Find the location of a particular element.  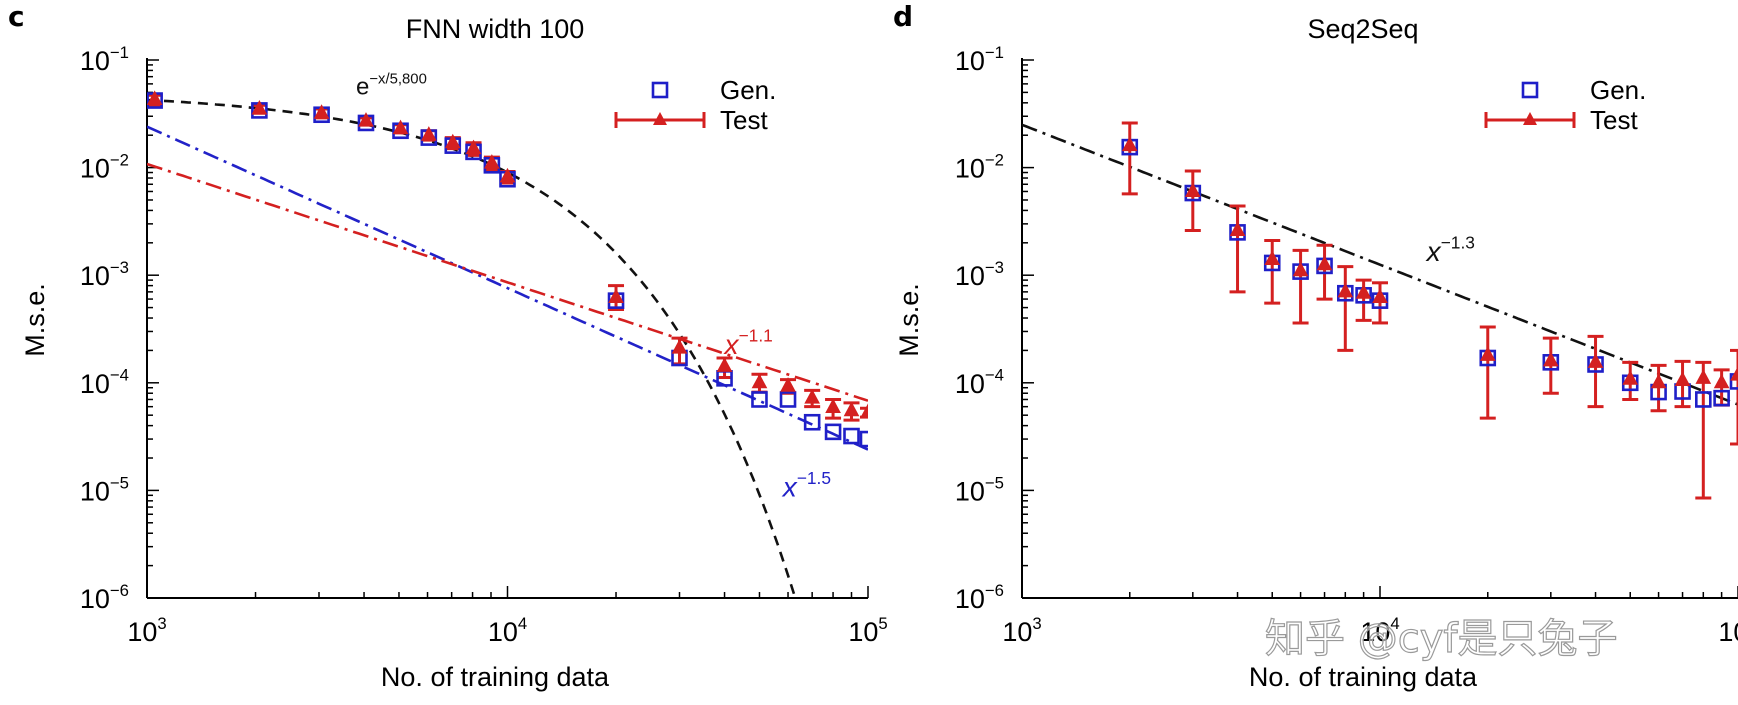

fit-annotation: x−1.3 is located at coordinates (1450, 250).